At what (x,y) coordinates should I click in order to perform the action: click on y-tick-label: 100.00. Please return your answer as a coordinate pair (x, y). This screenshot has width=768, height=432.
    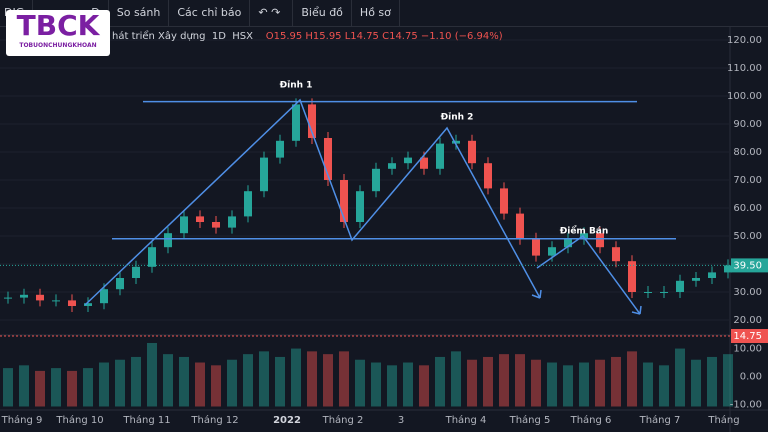
    Looking at the image, I should click on (744, 96).